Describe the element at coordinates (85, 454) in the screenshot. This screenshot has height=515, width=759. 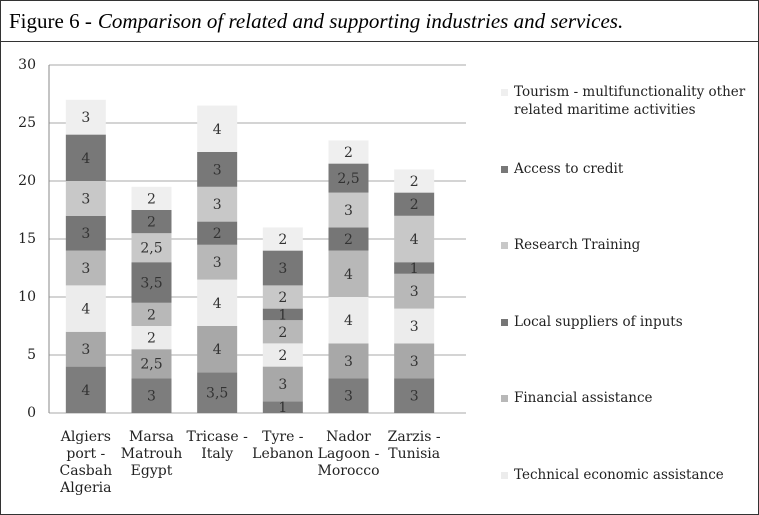
I see `x-tick-label-line: port -` at that location.